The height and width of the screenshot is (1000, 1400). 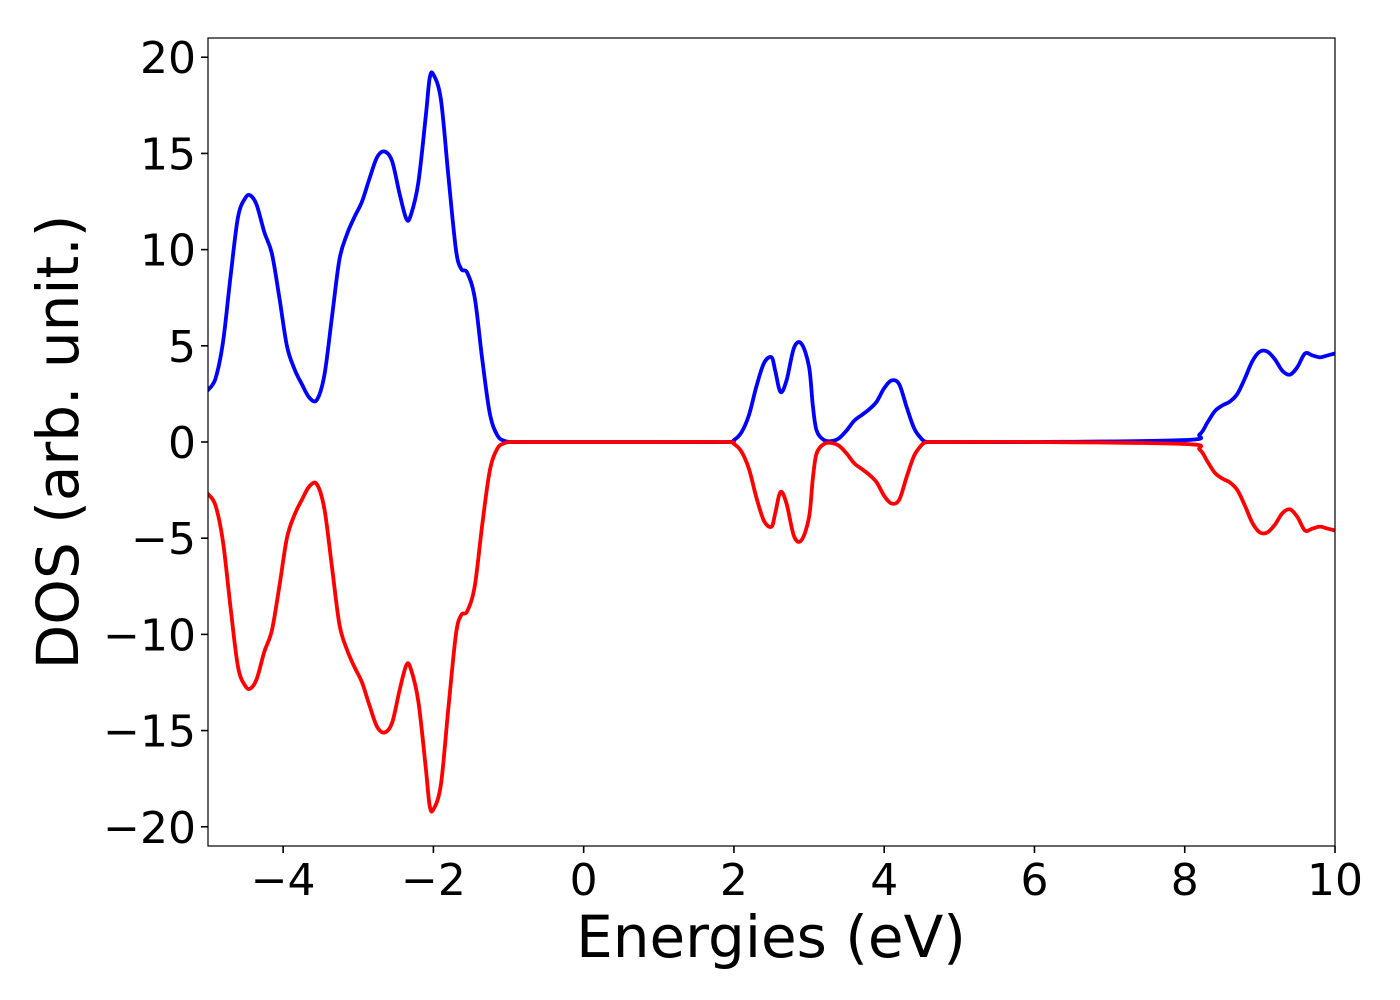 What do you see at coordinates (149, 635) in the screenshot?
I see `y-tick-label: −10` at bounding box center [149, 635].